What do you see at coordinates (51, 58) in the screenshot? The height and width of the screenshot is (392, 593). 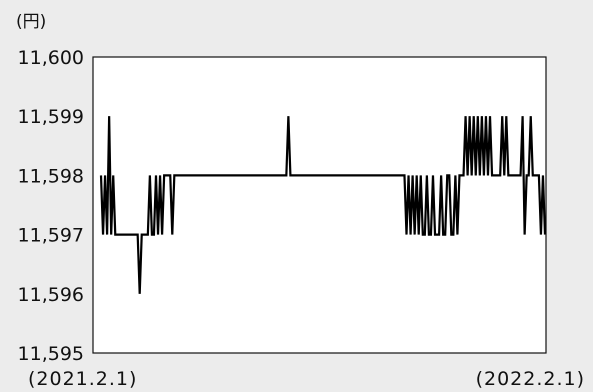 I see `y-tick-label: 11,600` at bounding box center [51, 58].